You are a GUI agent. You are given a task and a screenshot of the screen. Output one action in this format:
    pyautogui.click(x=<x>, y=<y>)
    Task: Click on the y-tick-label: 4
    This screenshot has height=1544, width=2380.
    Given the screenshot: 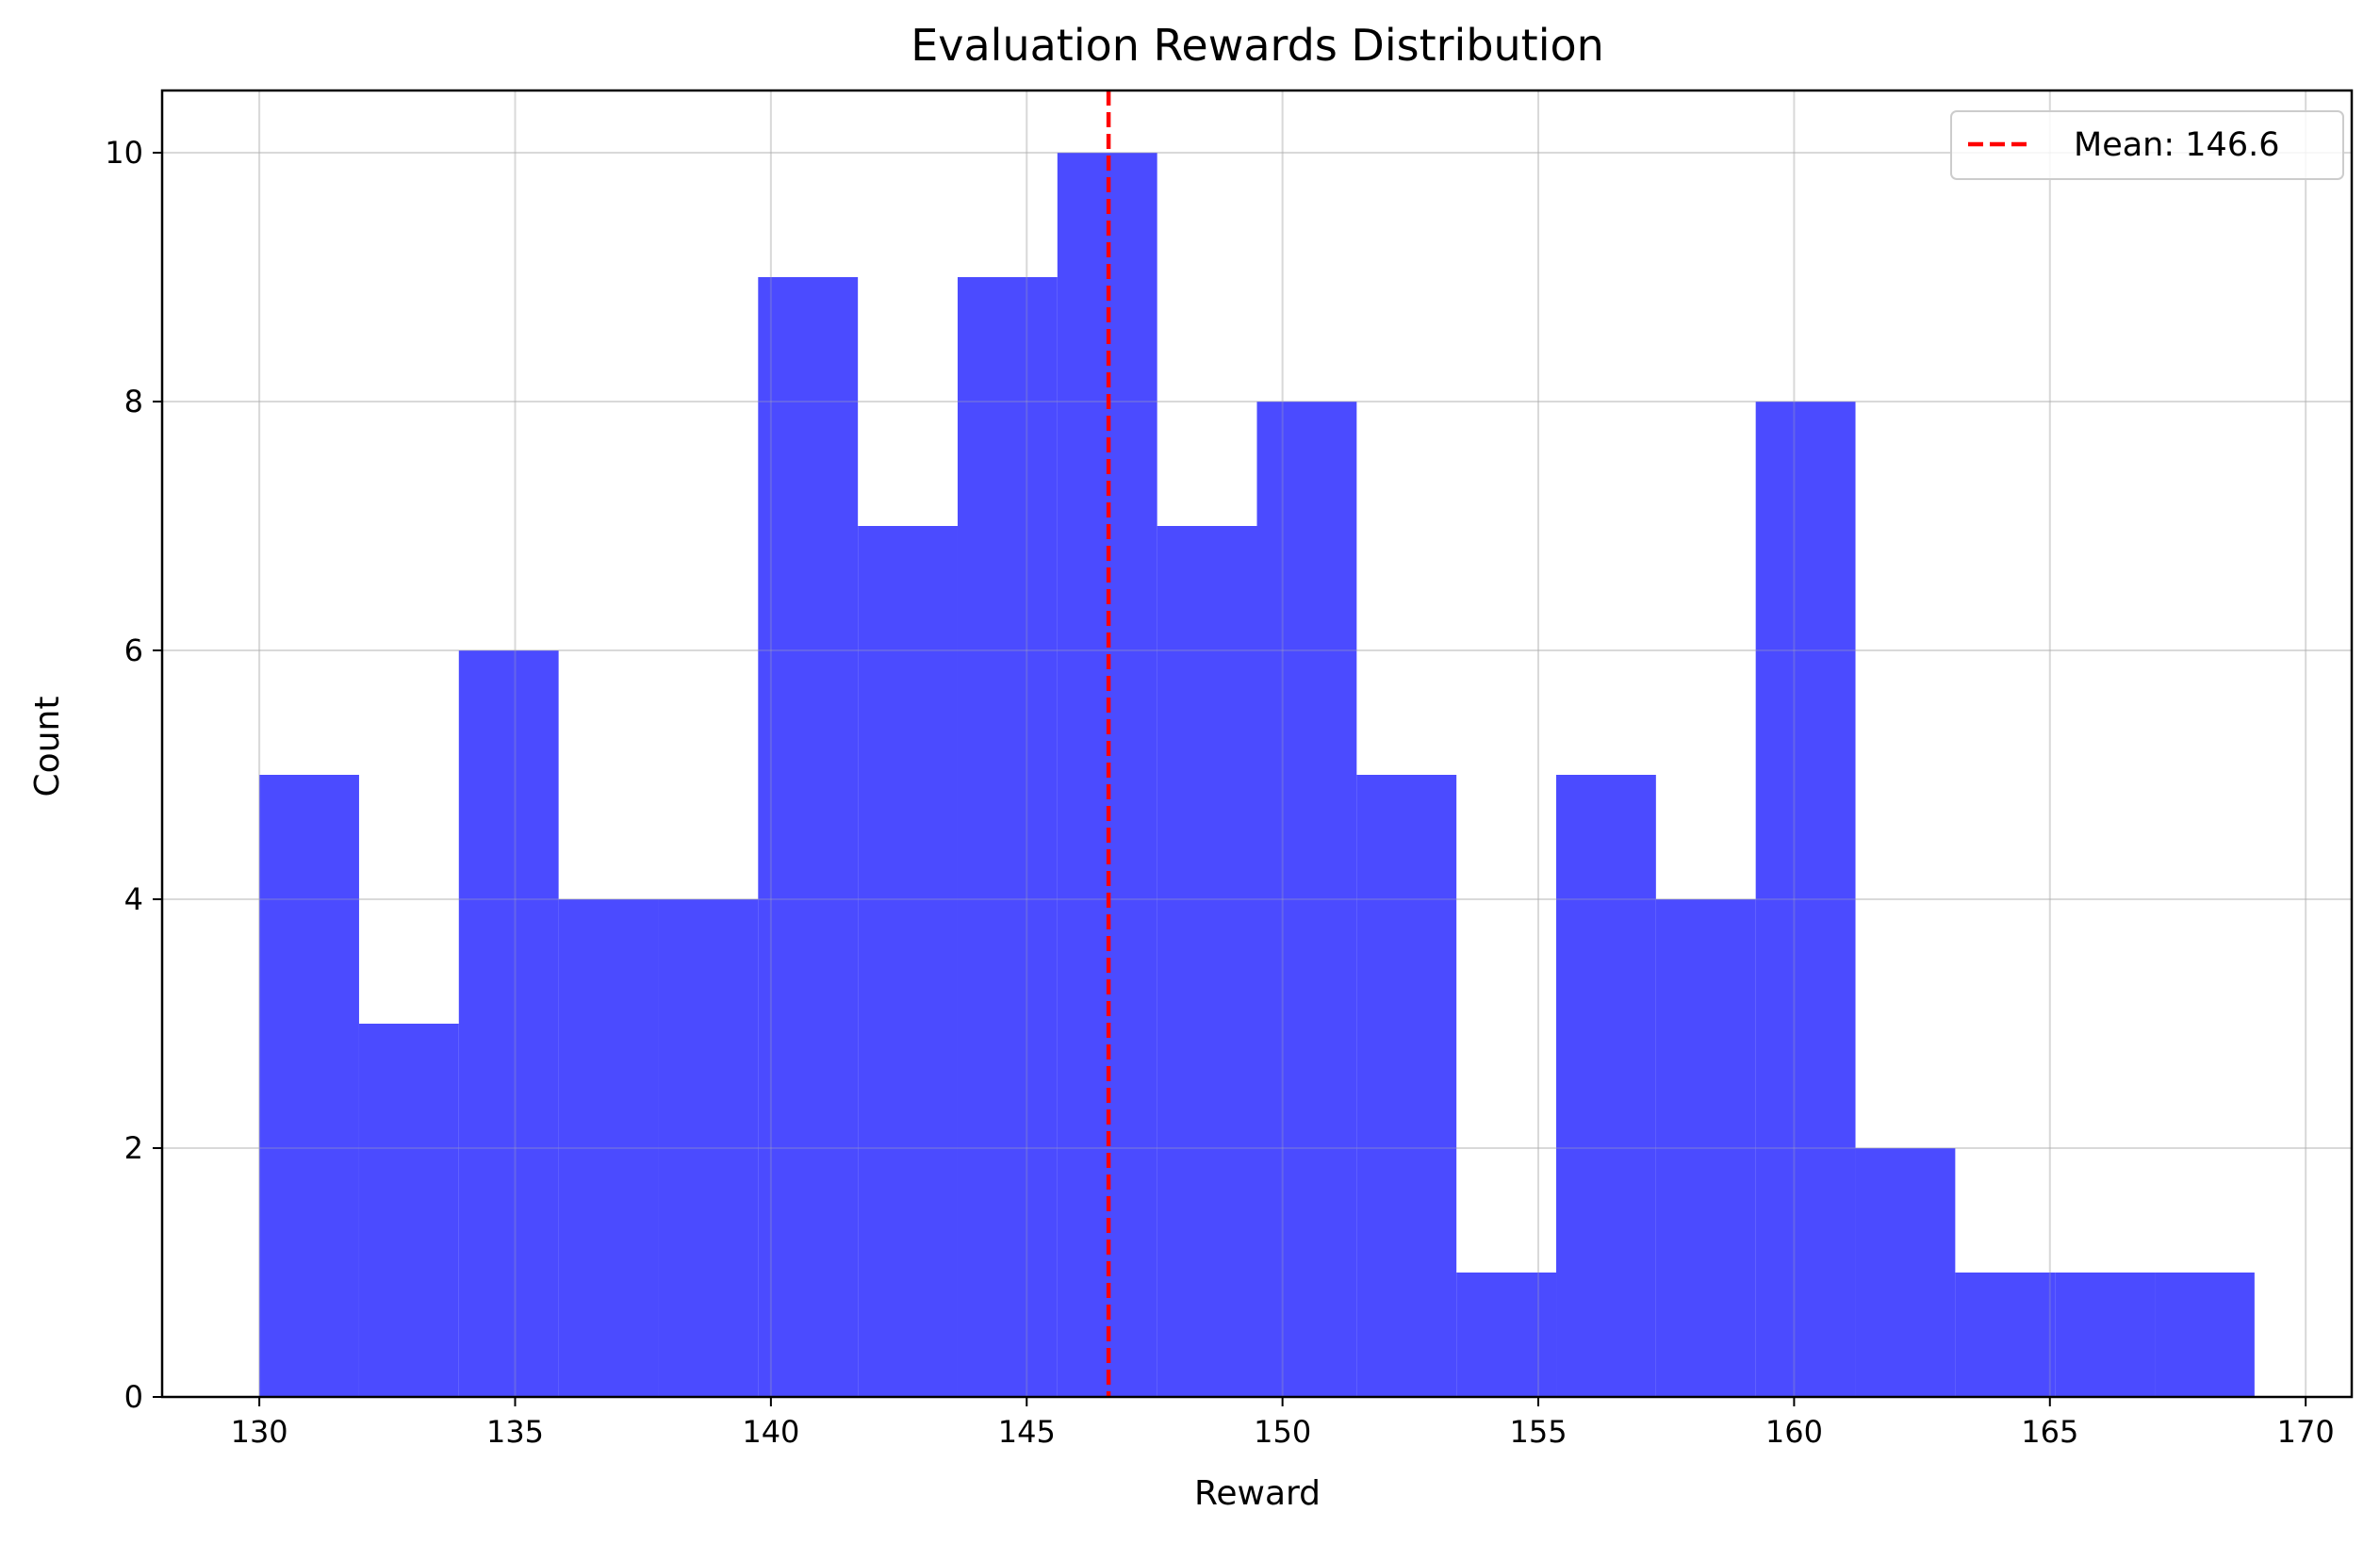 What is the action you would take?
    pyautogui.click(x=133, y=899)
    